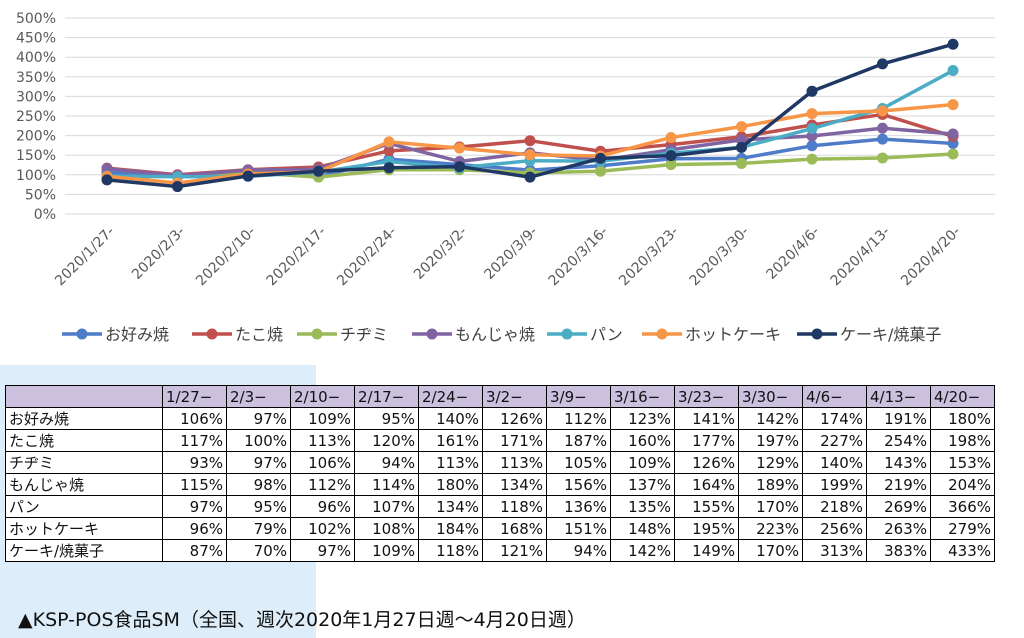 This screenshot has width=1024, height=638. What do you see at coordinates (578, 462) in the screenshot?
I see `table-cell: 105%` at bounding box center [578, 462].